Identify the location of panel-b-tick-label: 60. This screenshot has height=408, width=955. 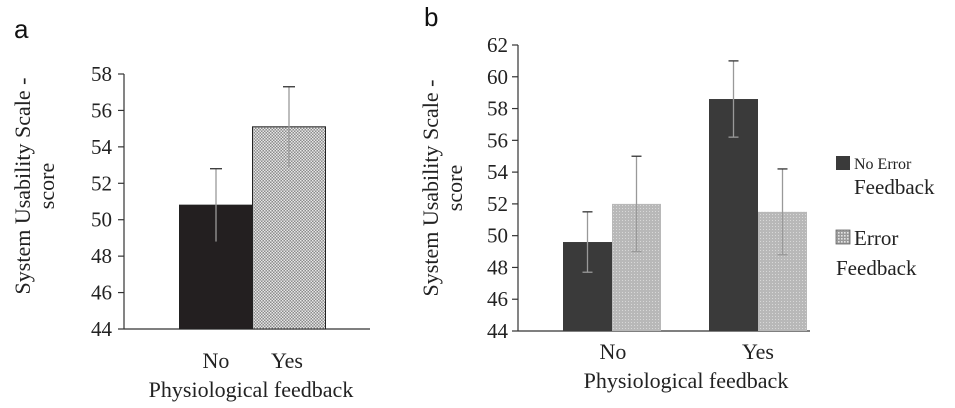
(497, 77).